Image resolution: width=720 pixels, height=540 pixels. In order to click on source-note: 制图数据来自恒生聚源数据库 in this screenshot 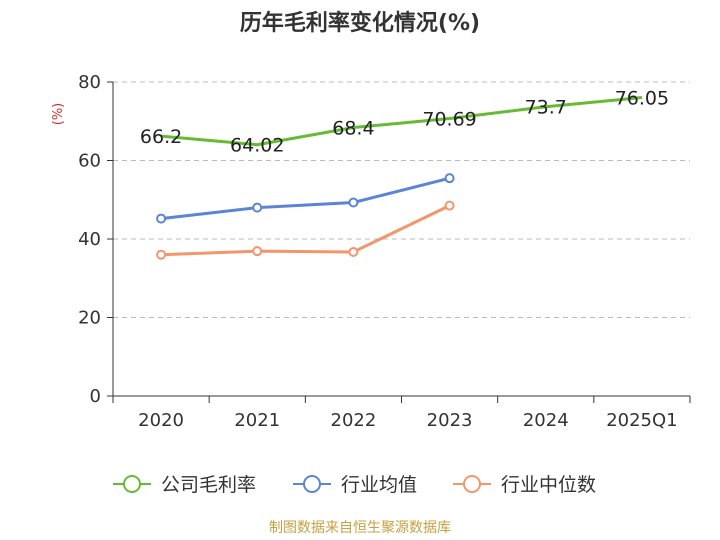, I will do `click(360, 528)`.